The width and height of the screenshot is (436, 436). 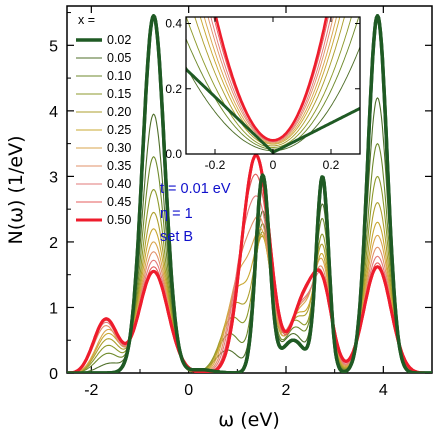 What do you see at coordinates (331, 165) in the screenshot?
I see `inset-x-tick-label: 0.2` at bounding box center [331, 165].